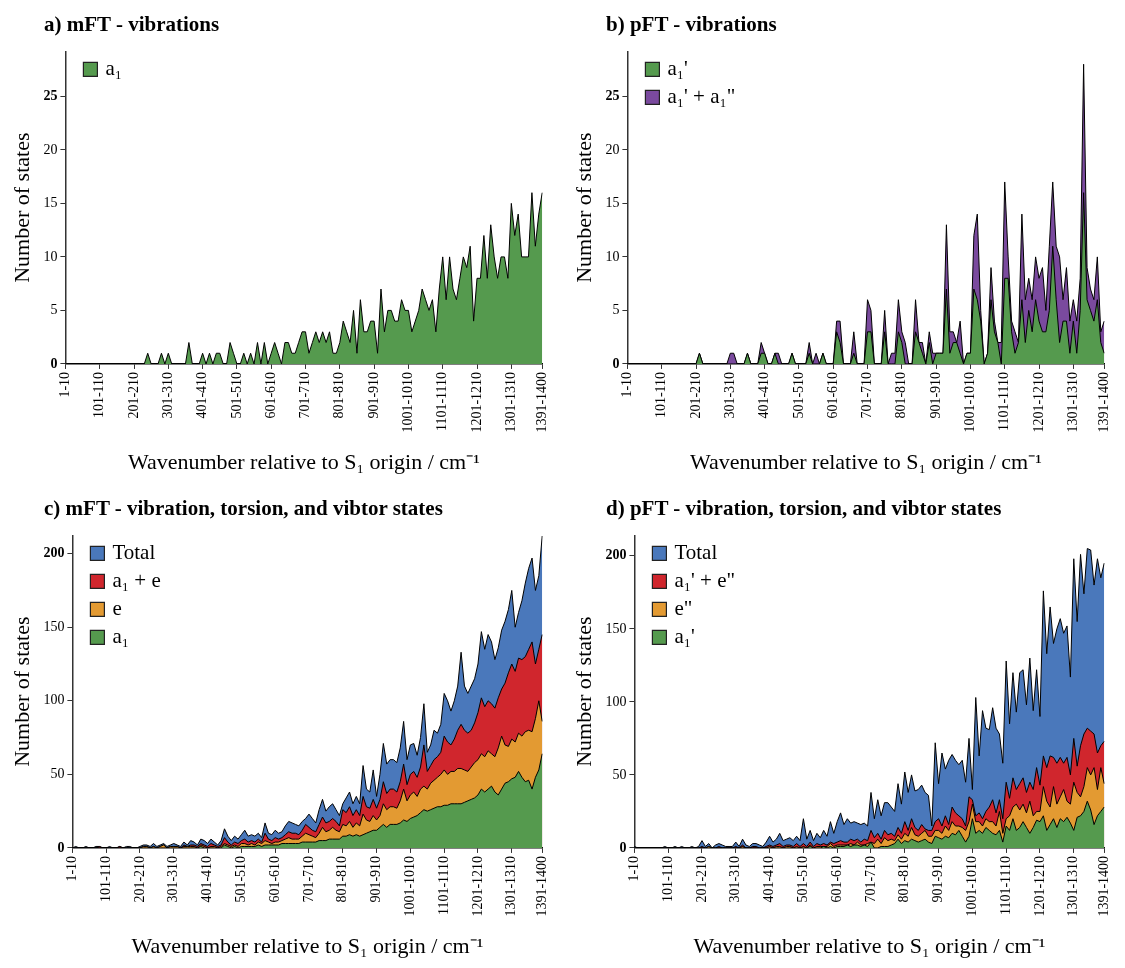 The height and width of the screenshot is (968, 1125). Describe the element at coordinates (691, 24) in the screenshot. I see `chart-title: b) pFT - vibrations` at that location.